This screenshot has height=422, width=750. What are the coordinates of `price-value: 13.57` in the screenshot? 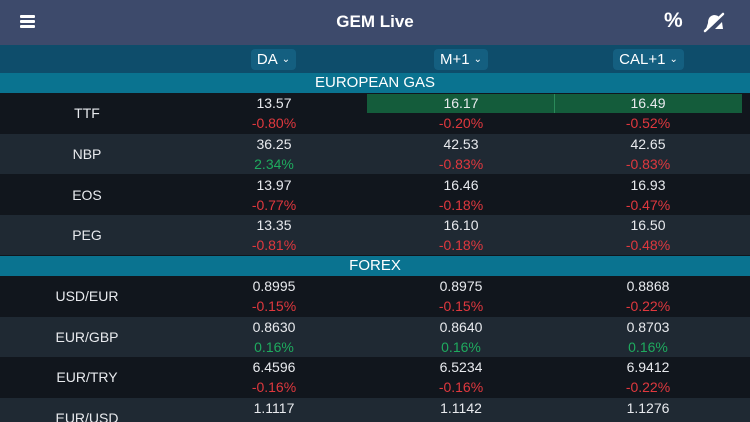 It's located at (274, 103).